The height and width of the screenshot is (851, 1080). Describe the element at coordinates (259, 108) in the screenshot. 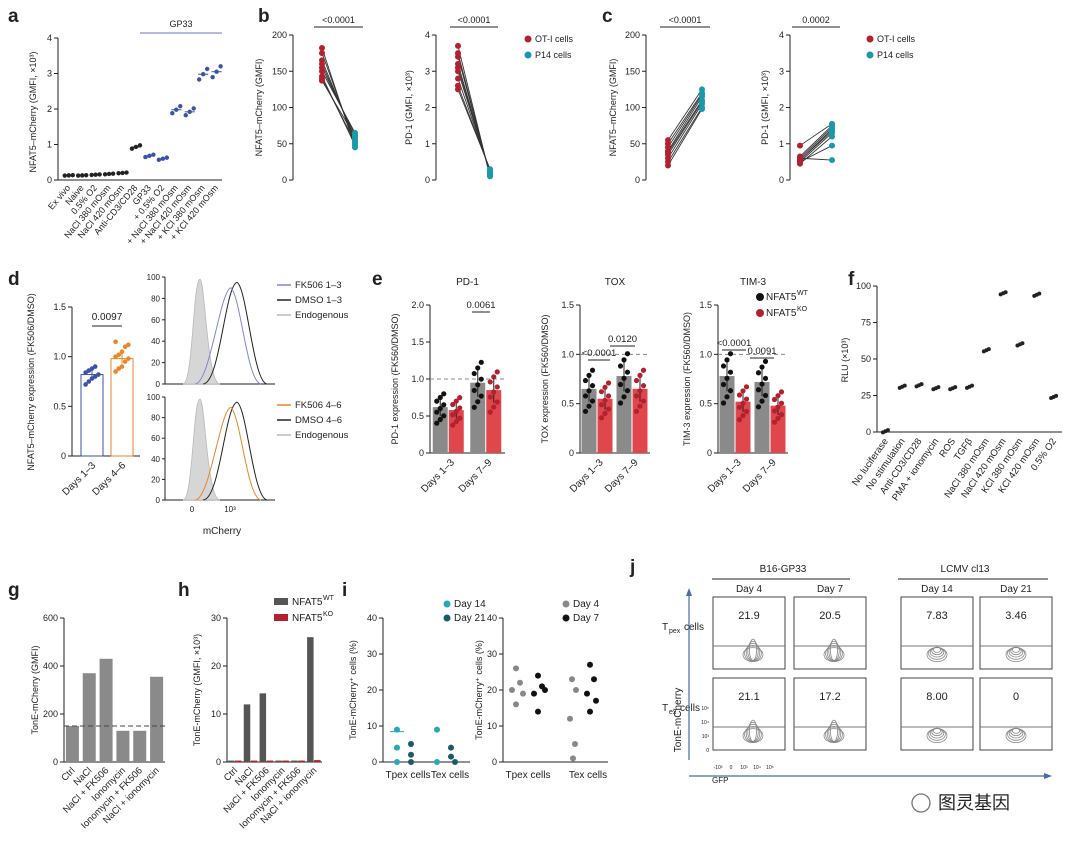

I see `b1-ylabel: NFAT5–mCherry (GMFI)` at that location.